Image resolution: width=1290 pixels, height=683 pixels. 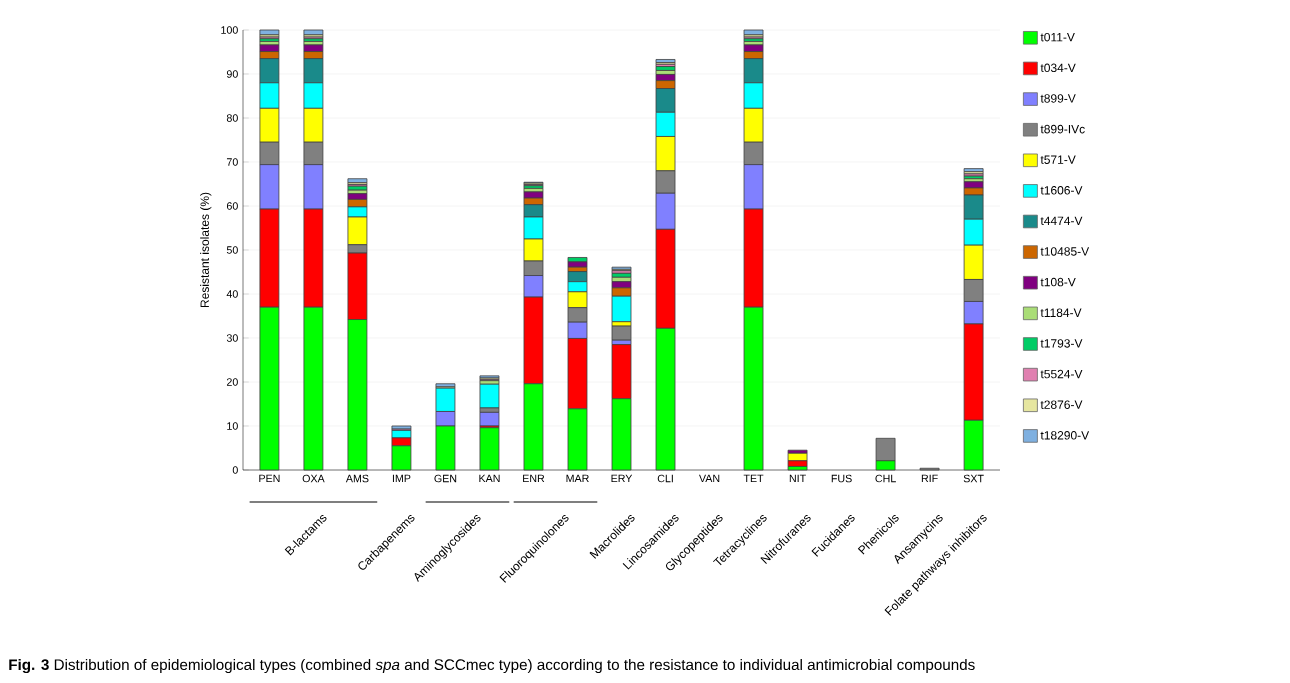 What do you see at coordinates (1061, 374) in the screenshot?
I see `legend-label: t5524-V` at bounding box center [1061, 374].